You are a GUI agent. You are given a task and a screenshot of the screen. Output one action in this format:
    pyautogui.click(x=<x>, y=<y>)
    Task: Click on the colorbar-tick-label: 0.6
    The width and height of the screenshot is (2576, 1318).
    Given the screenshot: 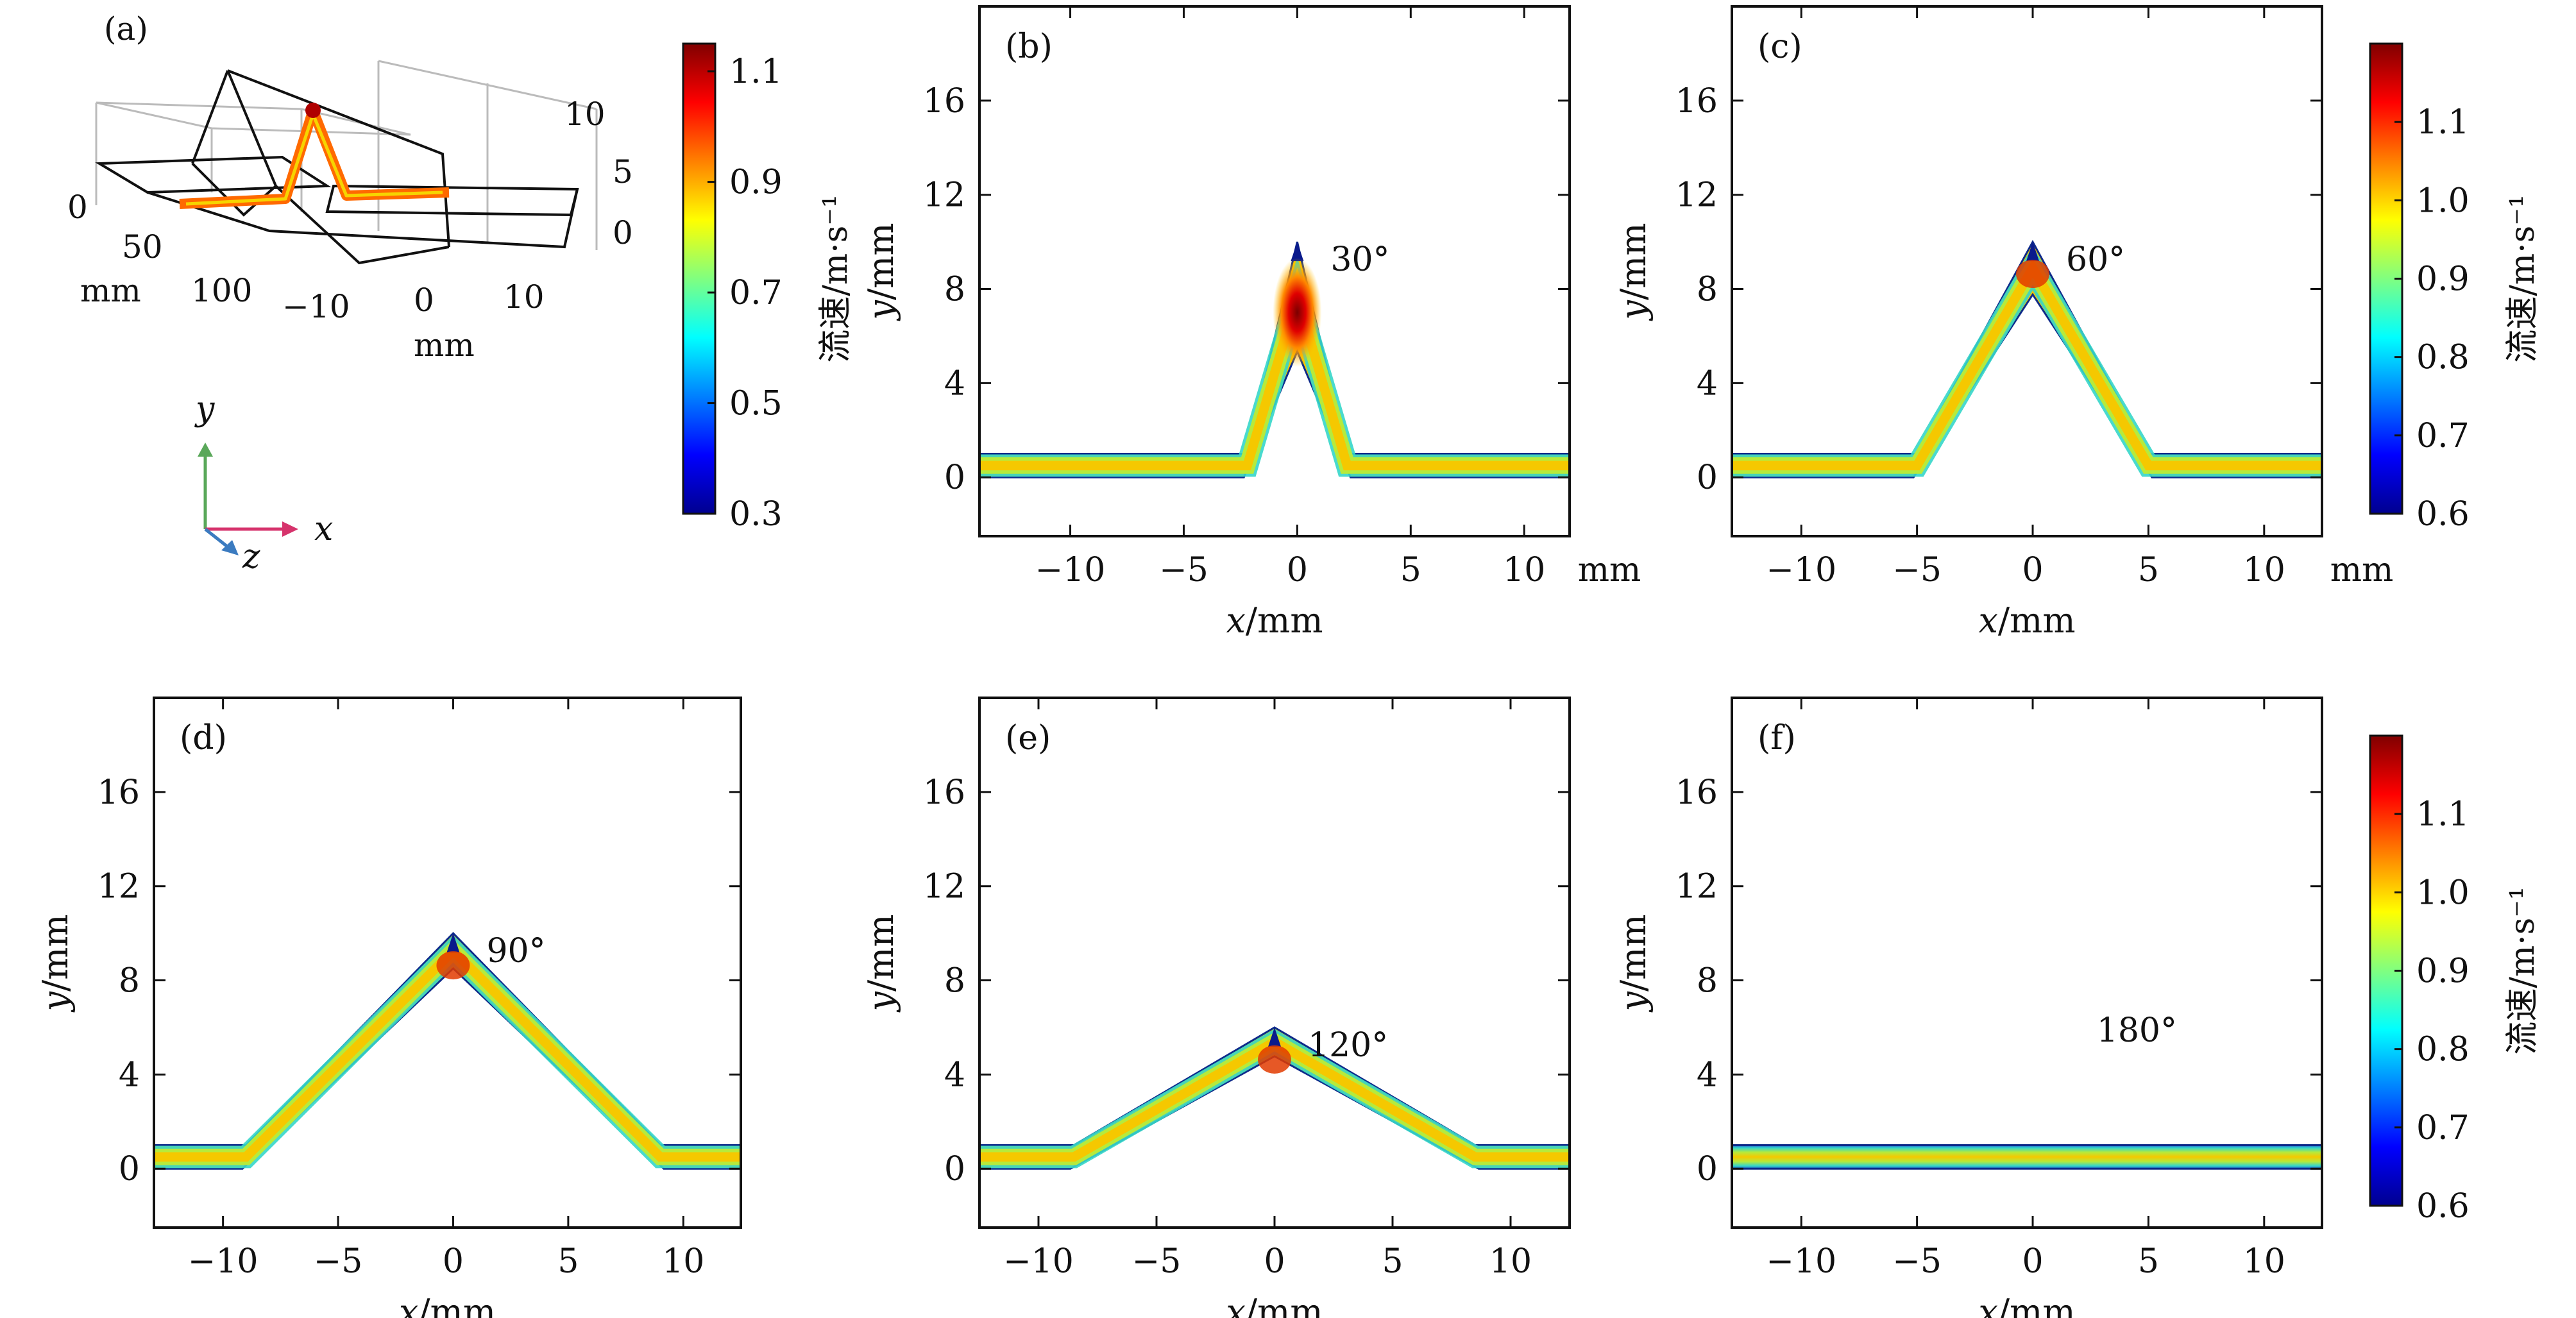 What is the action you would take?
    pyautogui.click(x=2443, y=514)
    